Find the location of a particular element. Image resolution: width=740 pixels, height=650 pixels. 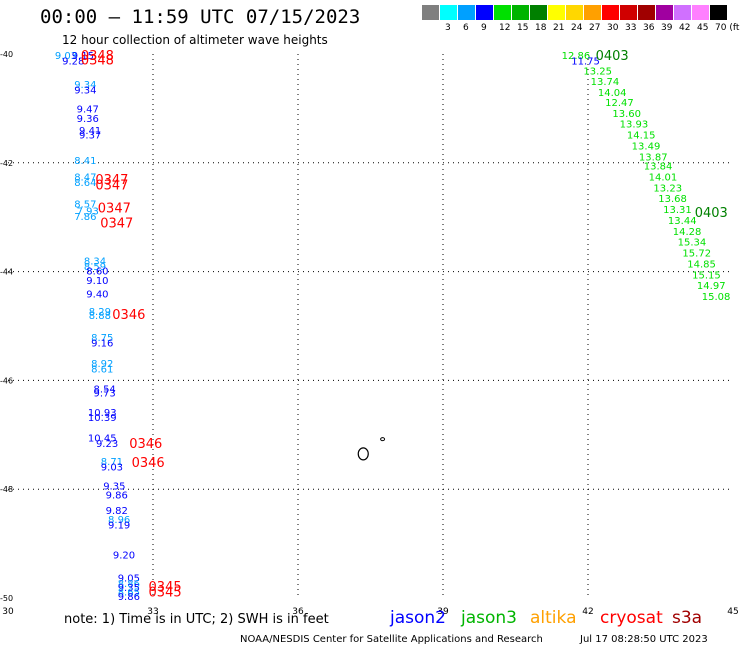

wave-height-point: 14.28 is located at coordinates (687, 232).